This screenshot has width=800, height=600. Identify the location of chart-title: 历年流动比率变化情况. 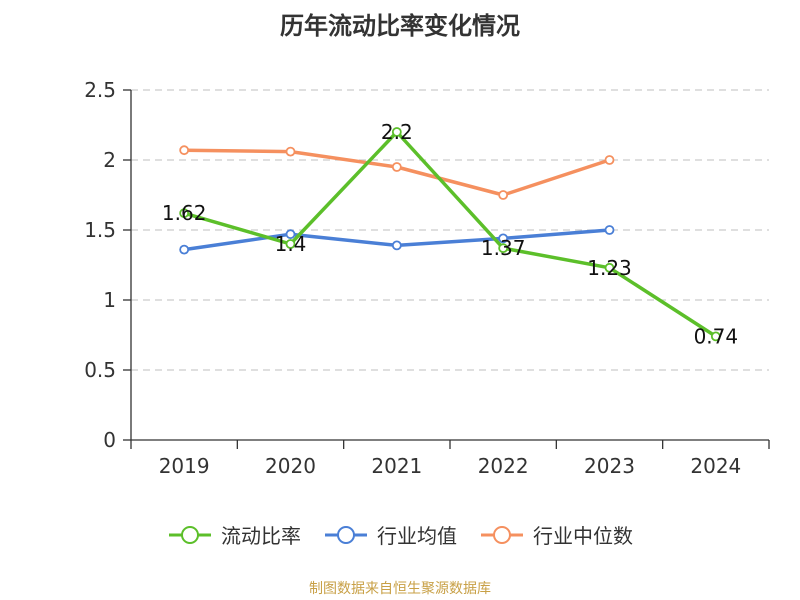
(400, 26).